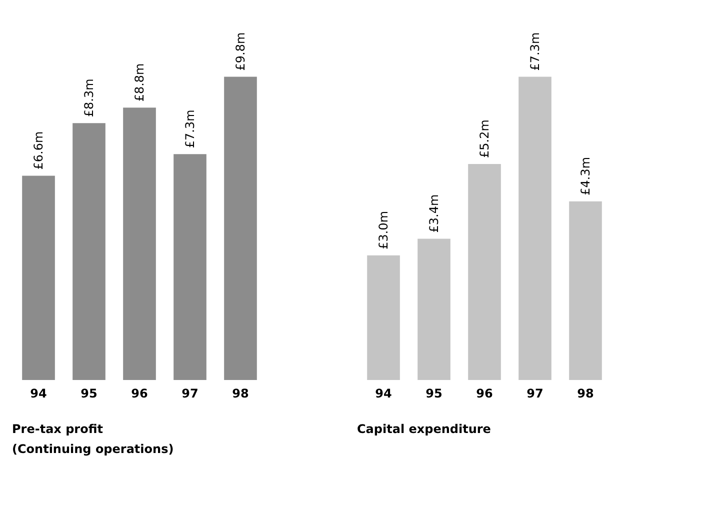  Describe the element at coordinates (89, 98) in the screenshot. I see `data-label: £8.3m` at that location.